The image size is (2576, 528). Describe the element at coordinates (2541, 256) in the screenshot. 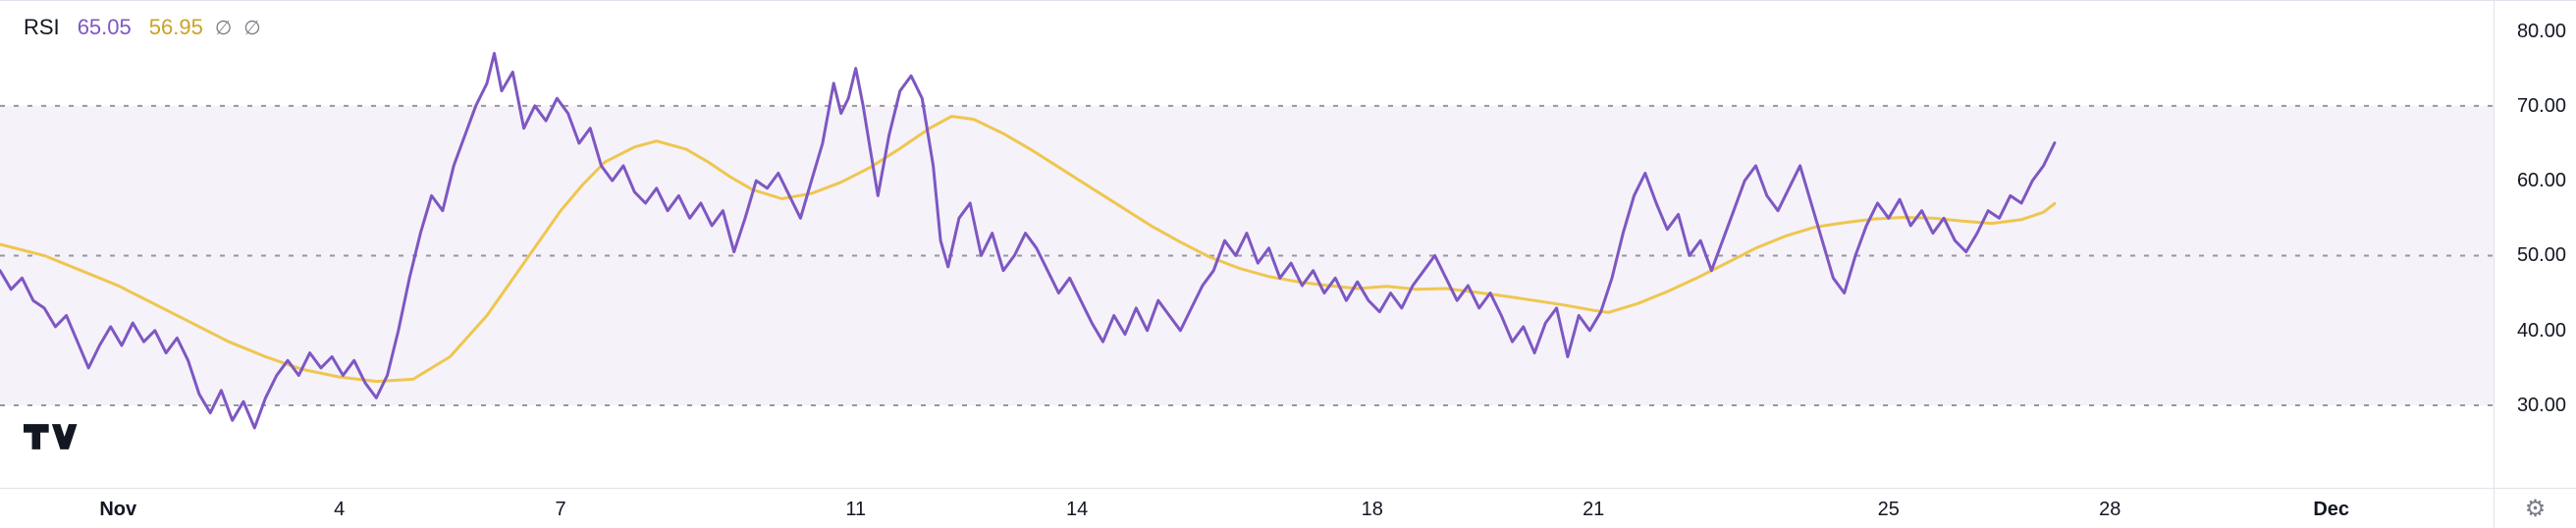

I see `price-scale-label: 50.00` at that location.